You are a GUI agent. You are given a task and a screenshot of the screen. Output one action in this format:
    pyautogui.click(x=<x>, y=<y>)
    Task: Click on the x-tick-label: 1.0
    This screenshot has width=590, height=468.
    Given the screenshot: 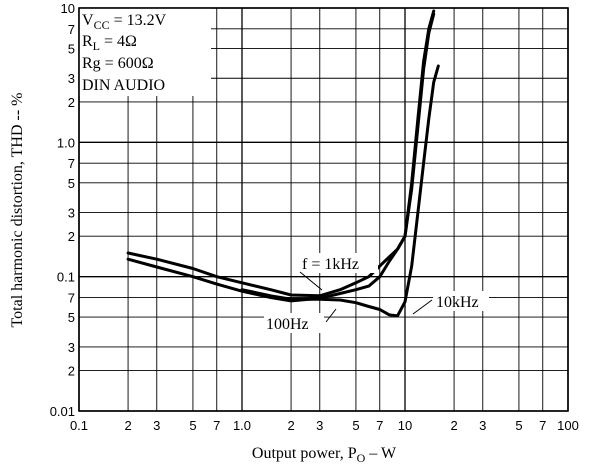 What is the action you would take?
    pyautogui.click(x=242, y=425)
    